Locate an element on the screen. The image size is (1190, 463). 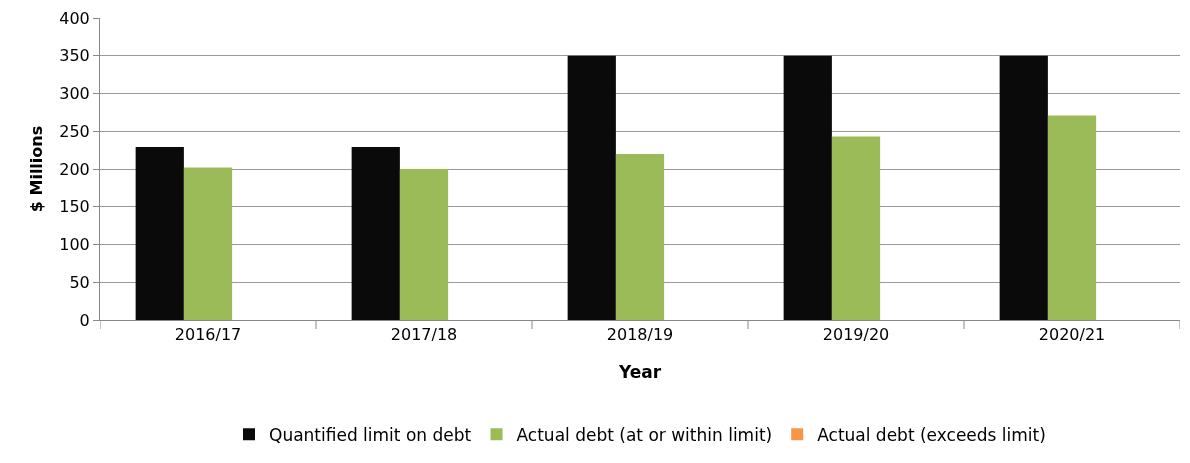
y-tick-label: 250 is located at coordinates (74, 131).